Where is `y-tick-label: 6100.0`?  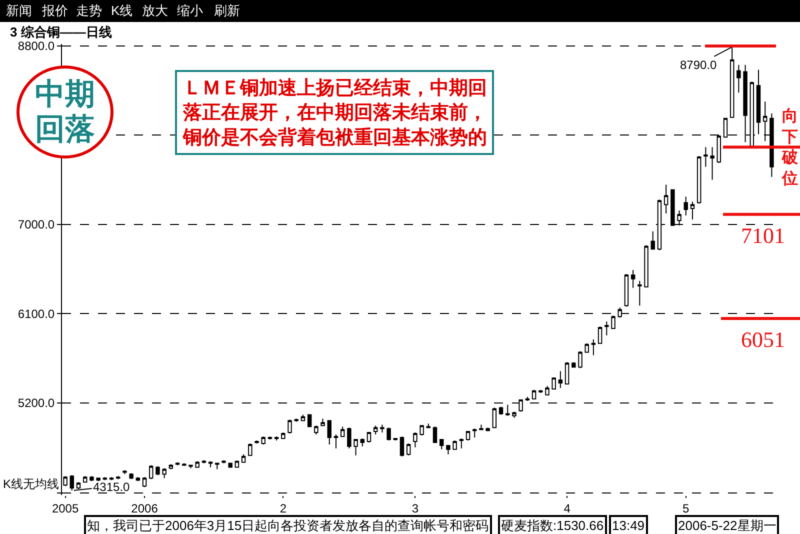
y-tick-label: 6100.0 is located at coordinates (36, 313).